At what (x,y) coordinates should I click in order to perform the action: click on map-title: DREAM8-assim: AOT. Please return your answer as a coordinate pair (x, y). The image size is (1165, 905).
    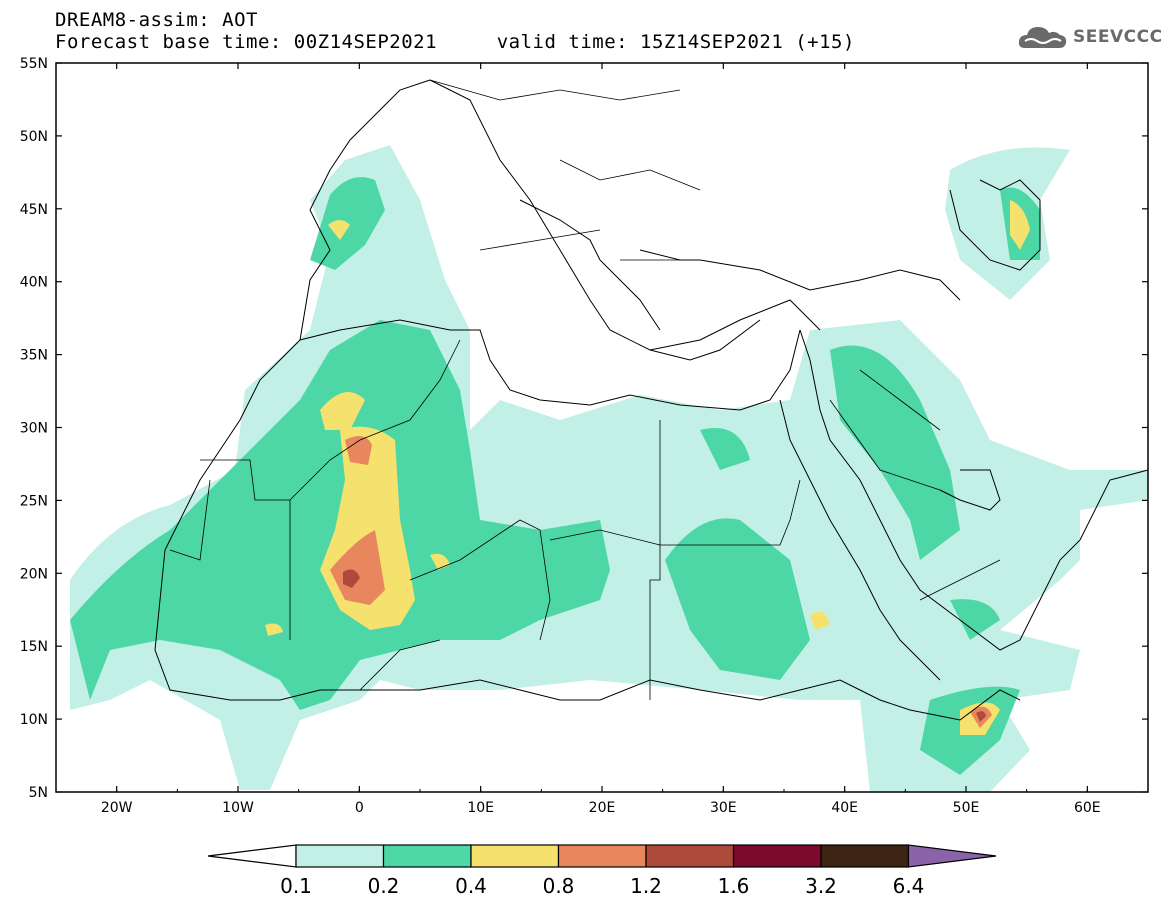
    Looking at the image, I should click on (156, 20).